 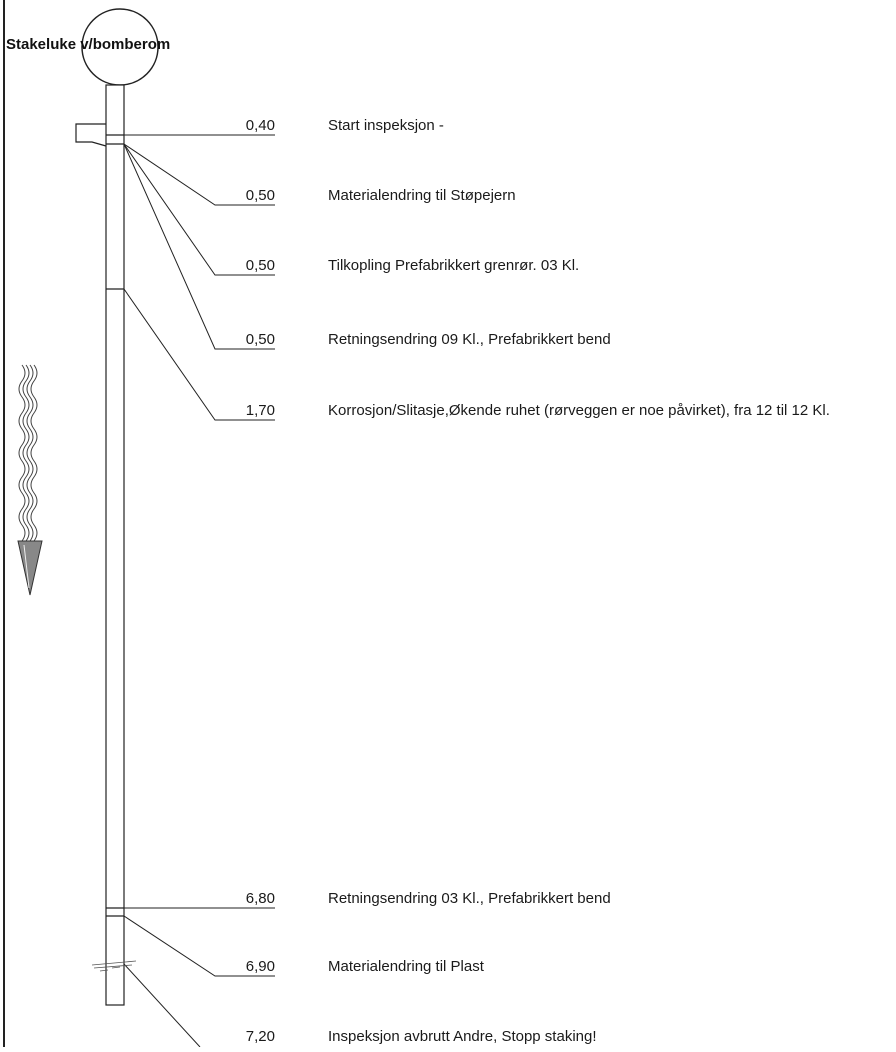 What do you see at coordinates (30, 480) in the screenshot?
I see `wavy-down-arrow-icon` at bounding box center [30, 480].